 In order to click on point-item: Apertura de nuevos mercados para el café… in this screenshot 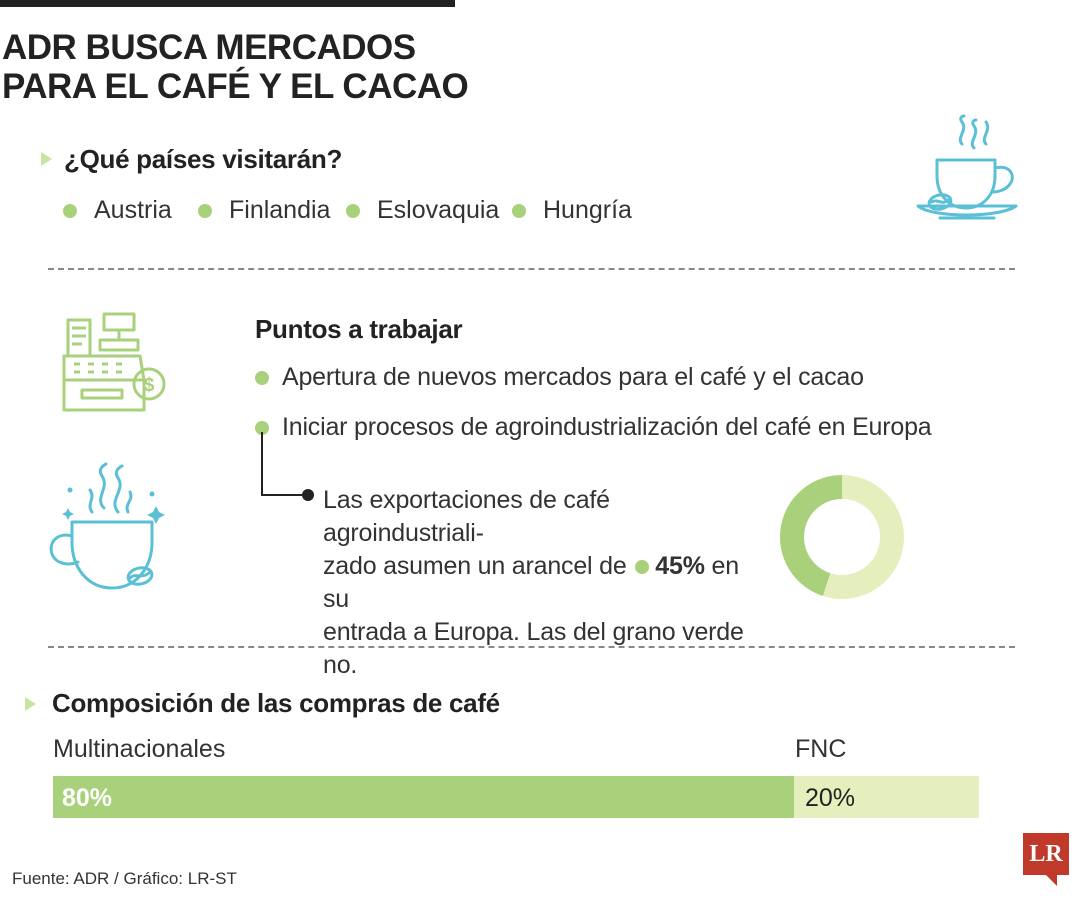, I will do `click(559, 377)`.